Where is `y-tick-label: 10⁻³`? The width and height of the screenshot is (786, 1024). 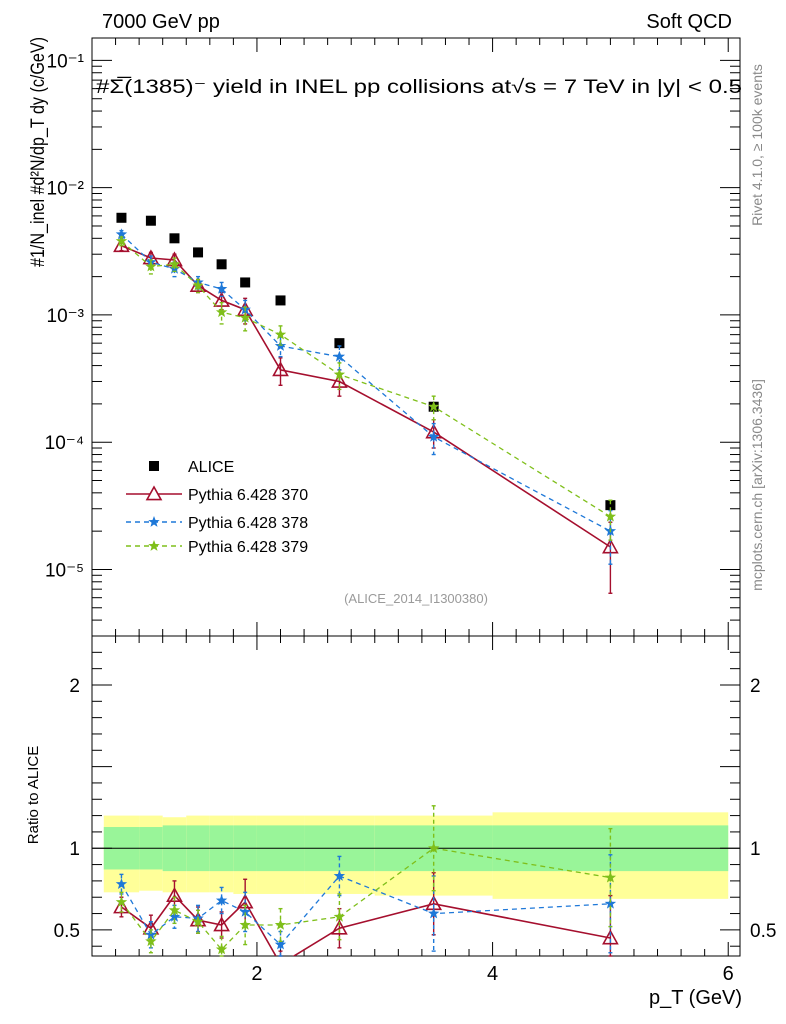
y-tick-label: 10⁻³ is located at coordinates (66, 316).